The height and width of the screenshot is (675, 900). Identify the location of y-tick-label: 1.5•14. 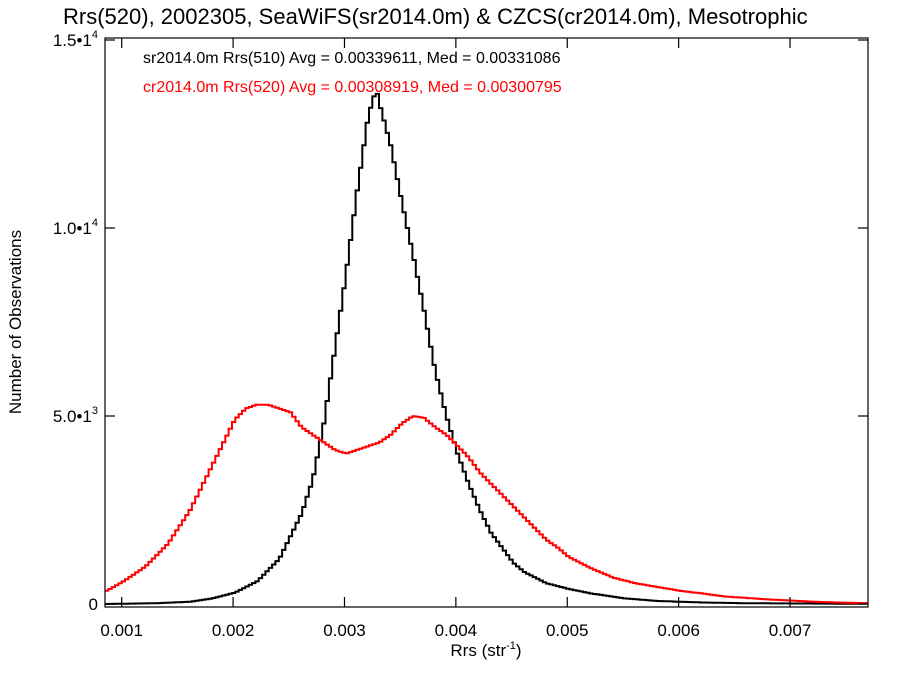
(75, 39).